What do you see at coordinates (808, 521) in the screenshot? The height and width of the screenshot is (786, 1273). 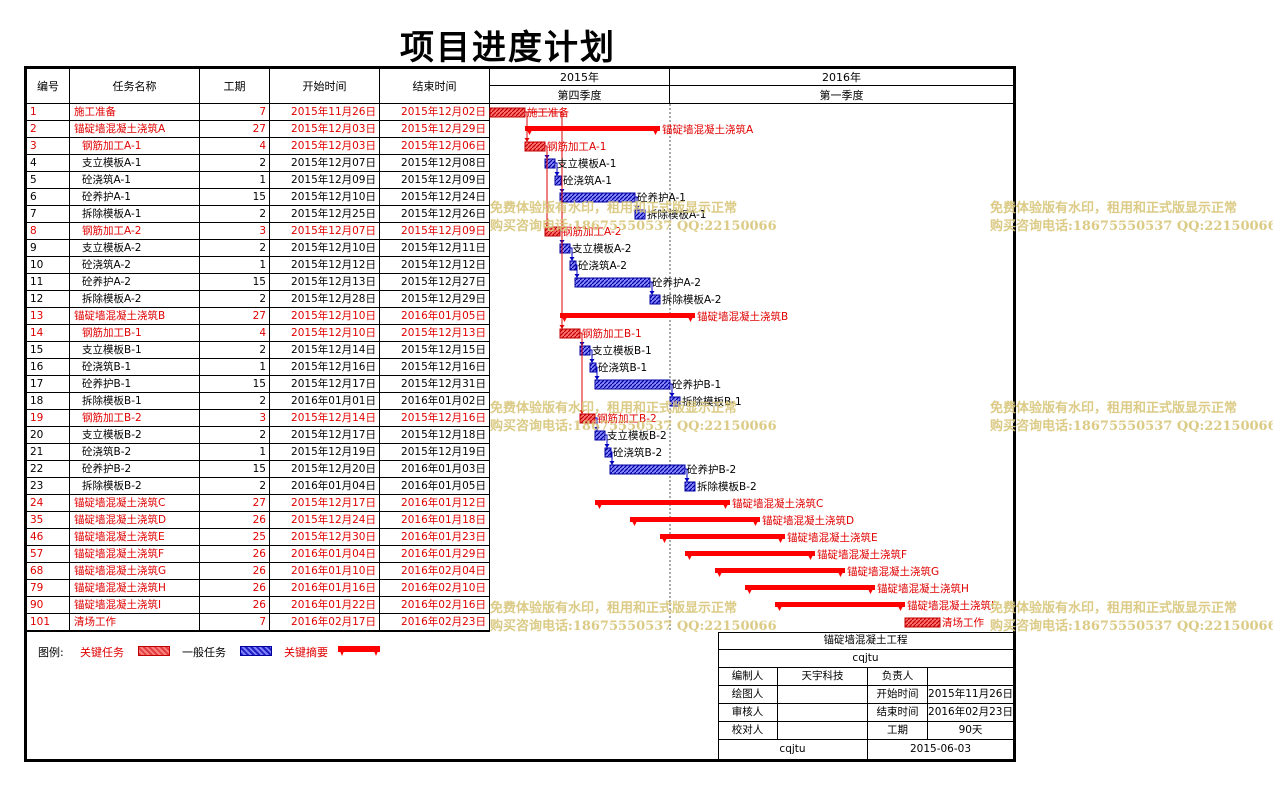 I see `bar-label: 锚碇墙混凝土浇筑D` at bounding box center [808, 521].